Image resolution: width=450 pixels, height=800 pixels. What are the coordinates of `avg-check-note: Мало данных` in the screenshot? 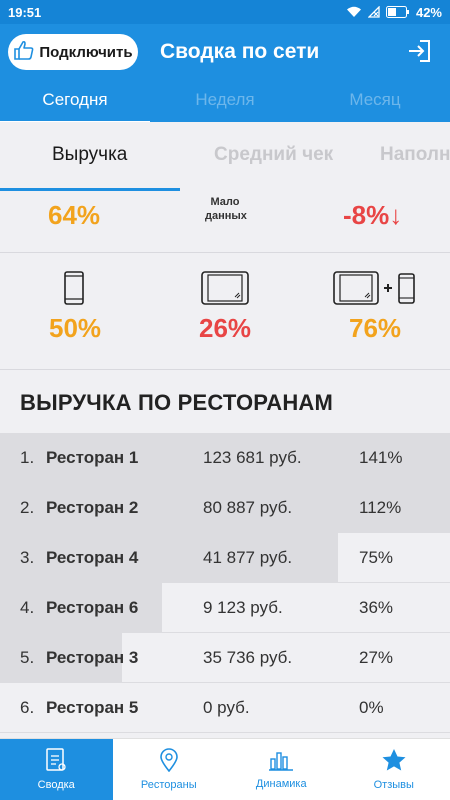 It's located at (226, 209).